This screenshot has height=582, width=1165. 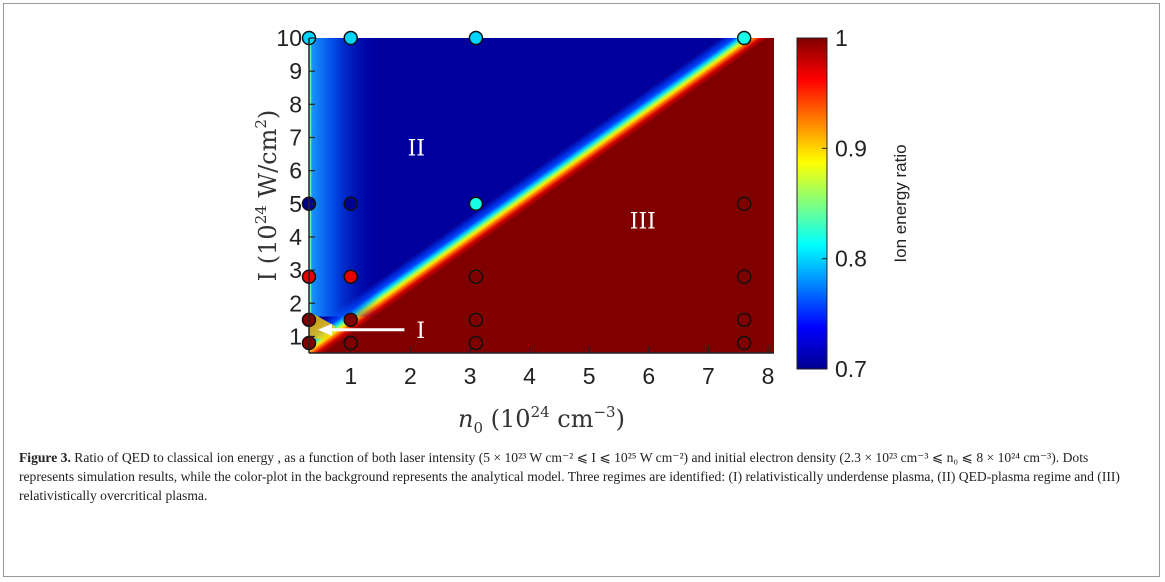 What do you see at coordinates (350, 376) in the screenshot?
I see `x-tick-label-1: 1` at bounding box center [350, 376].